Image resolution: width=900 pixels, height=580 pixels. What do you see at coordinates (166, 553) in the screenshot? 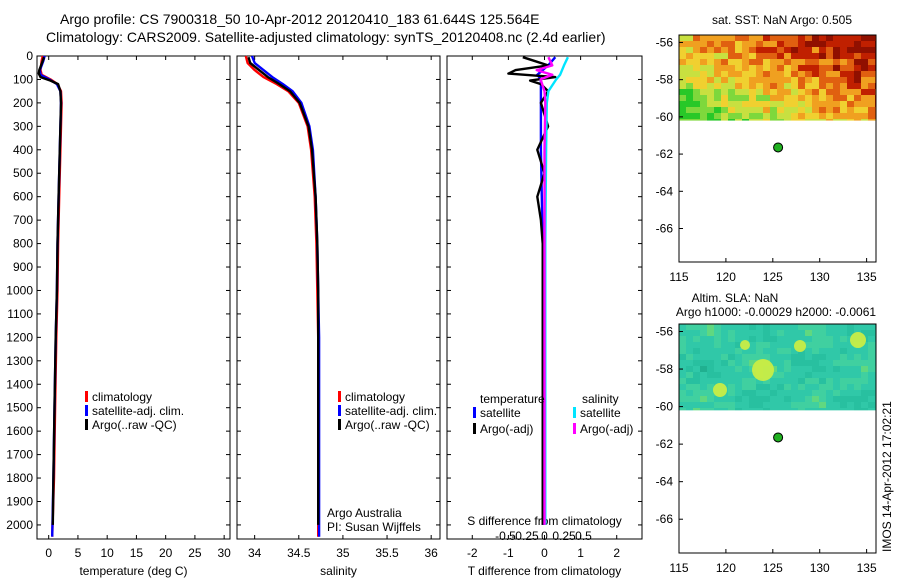
I see `temperature-xtick-label: 20` at bounding box center [166, 553].